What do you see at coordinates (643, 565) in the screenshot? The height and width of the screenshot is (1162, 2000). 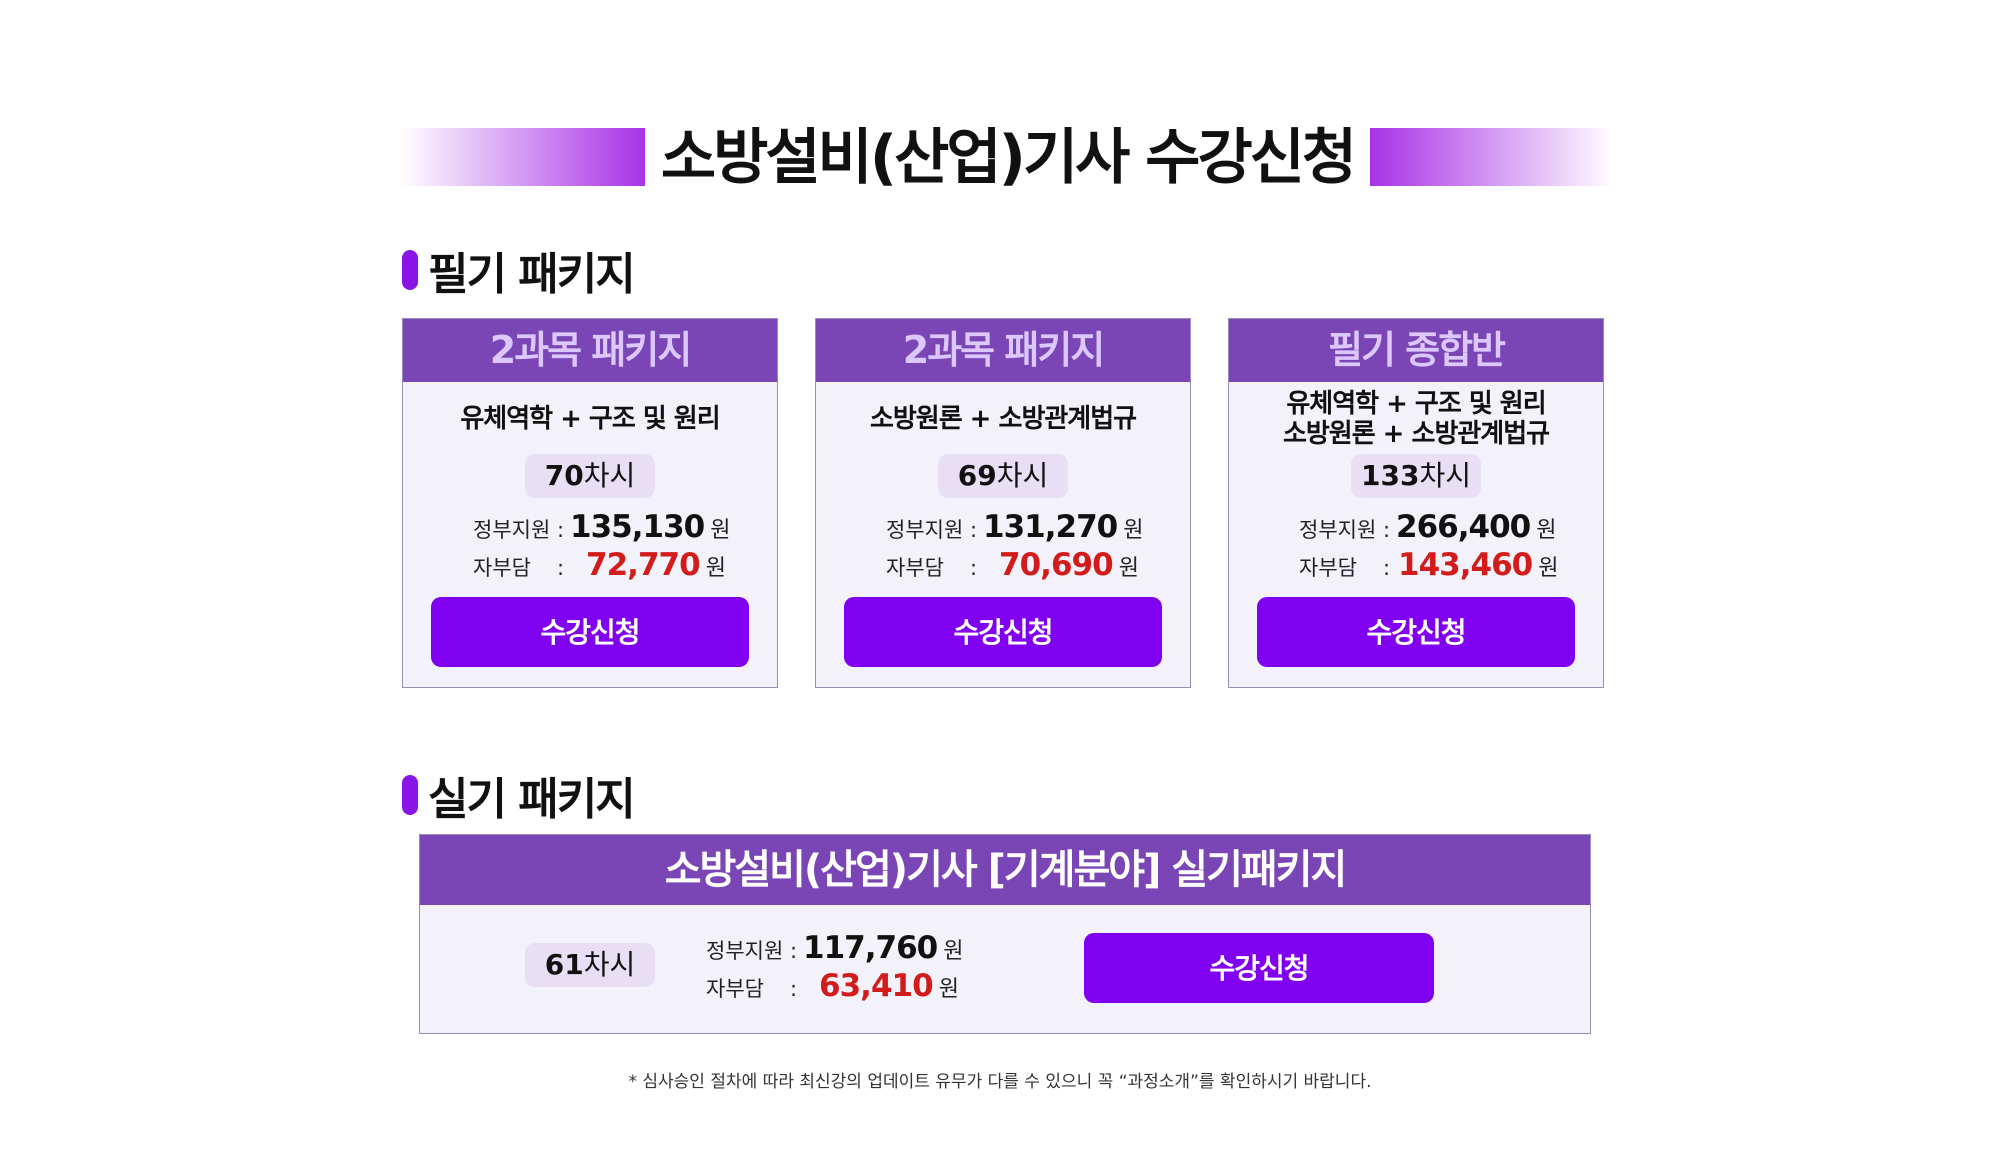 I see `self-price: 72,770` at bounding box center [643, 565].